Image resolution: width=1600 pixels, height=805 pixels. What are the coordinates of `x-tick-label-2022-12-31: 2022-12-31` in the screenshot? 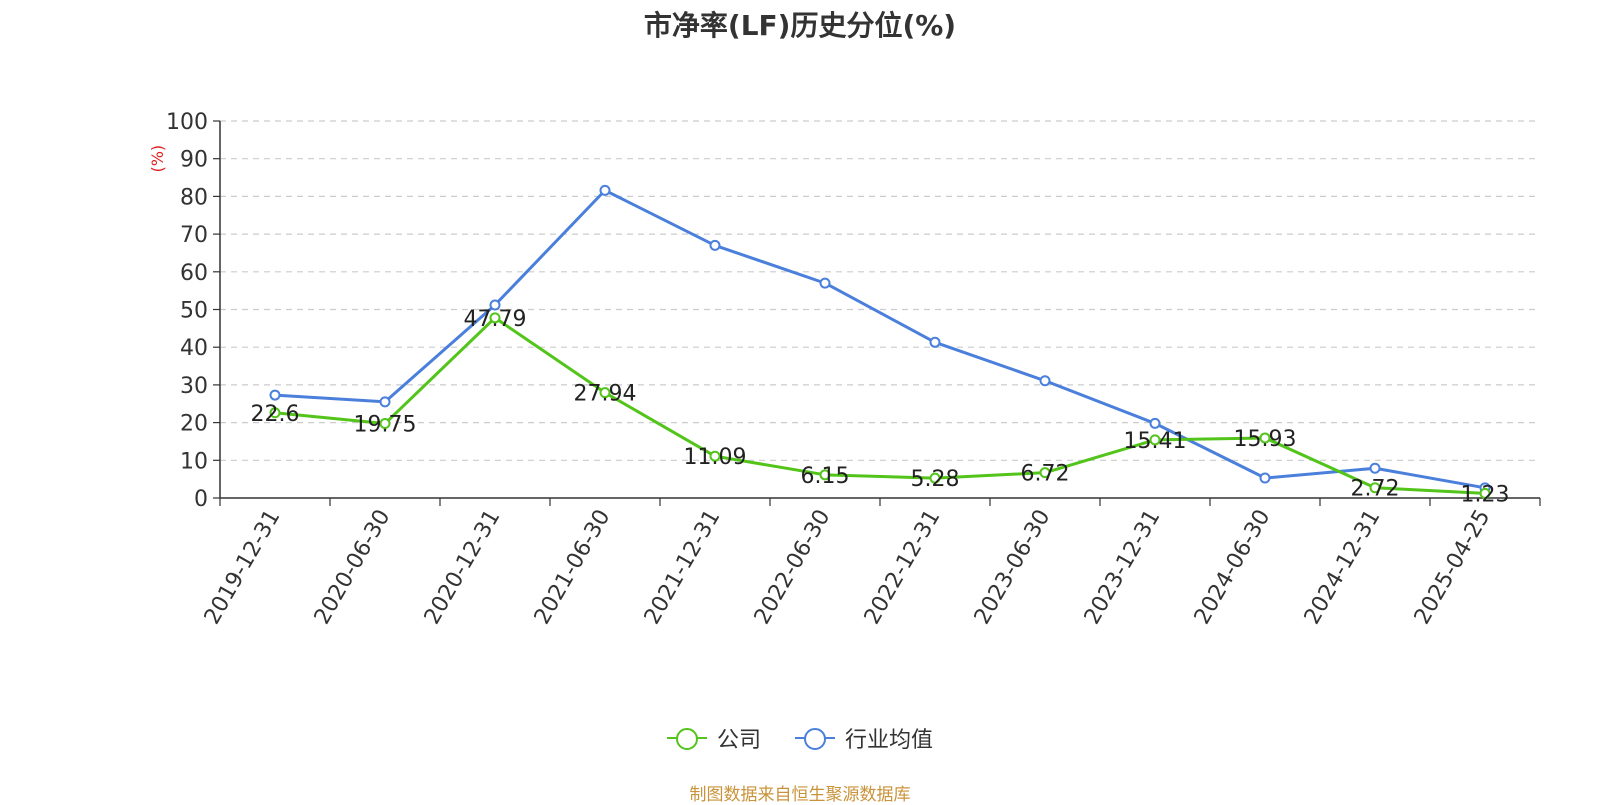 It's located at (903, 567).